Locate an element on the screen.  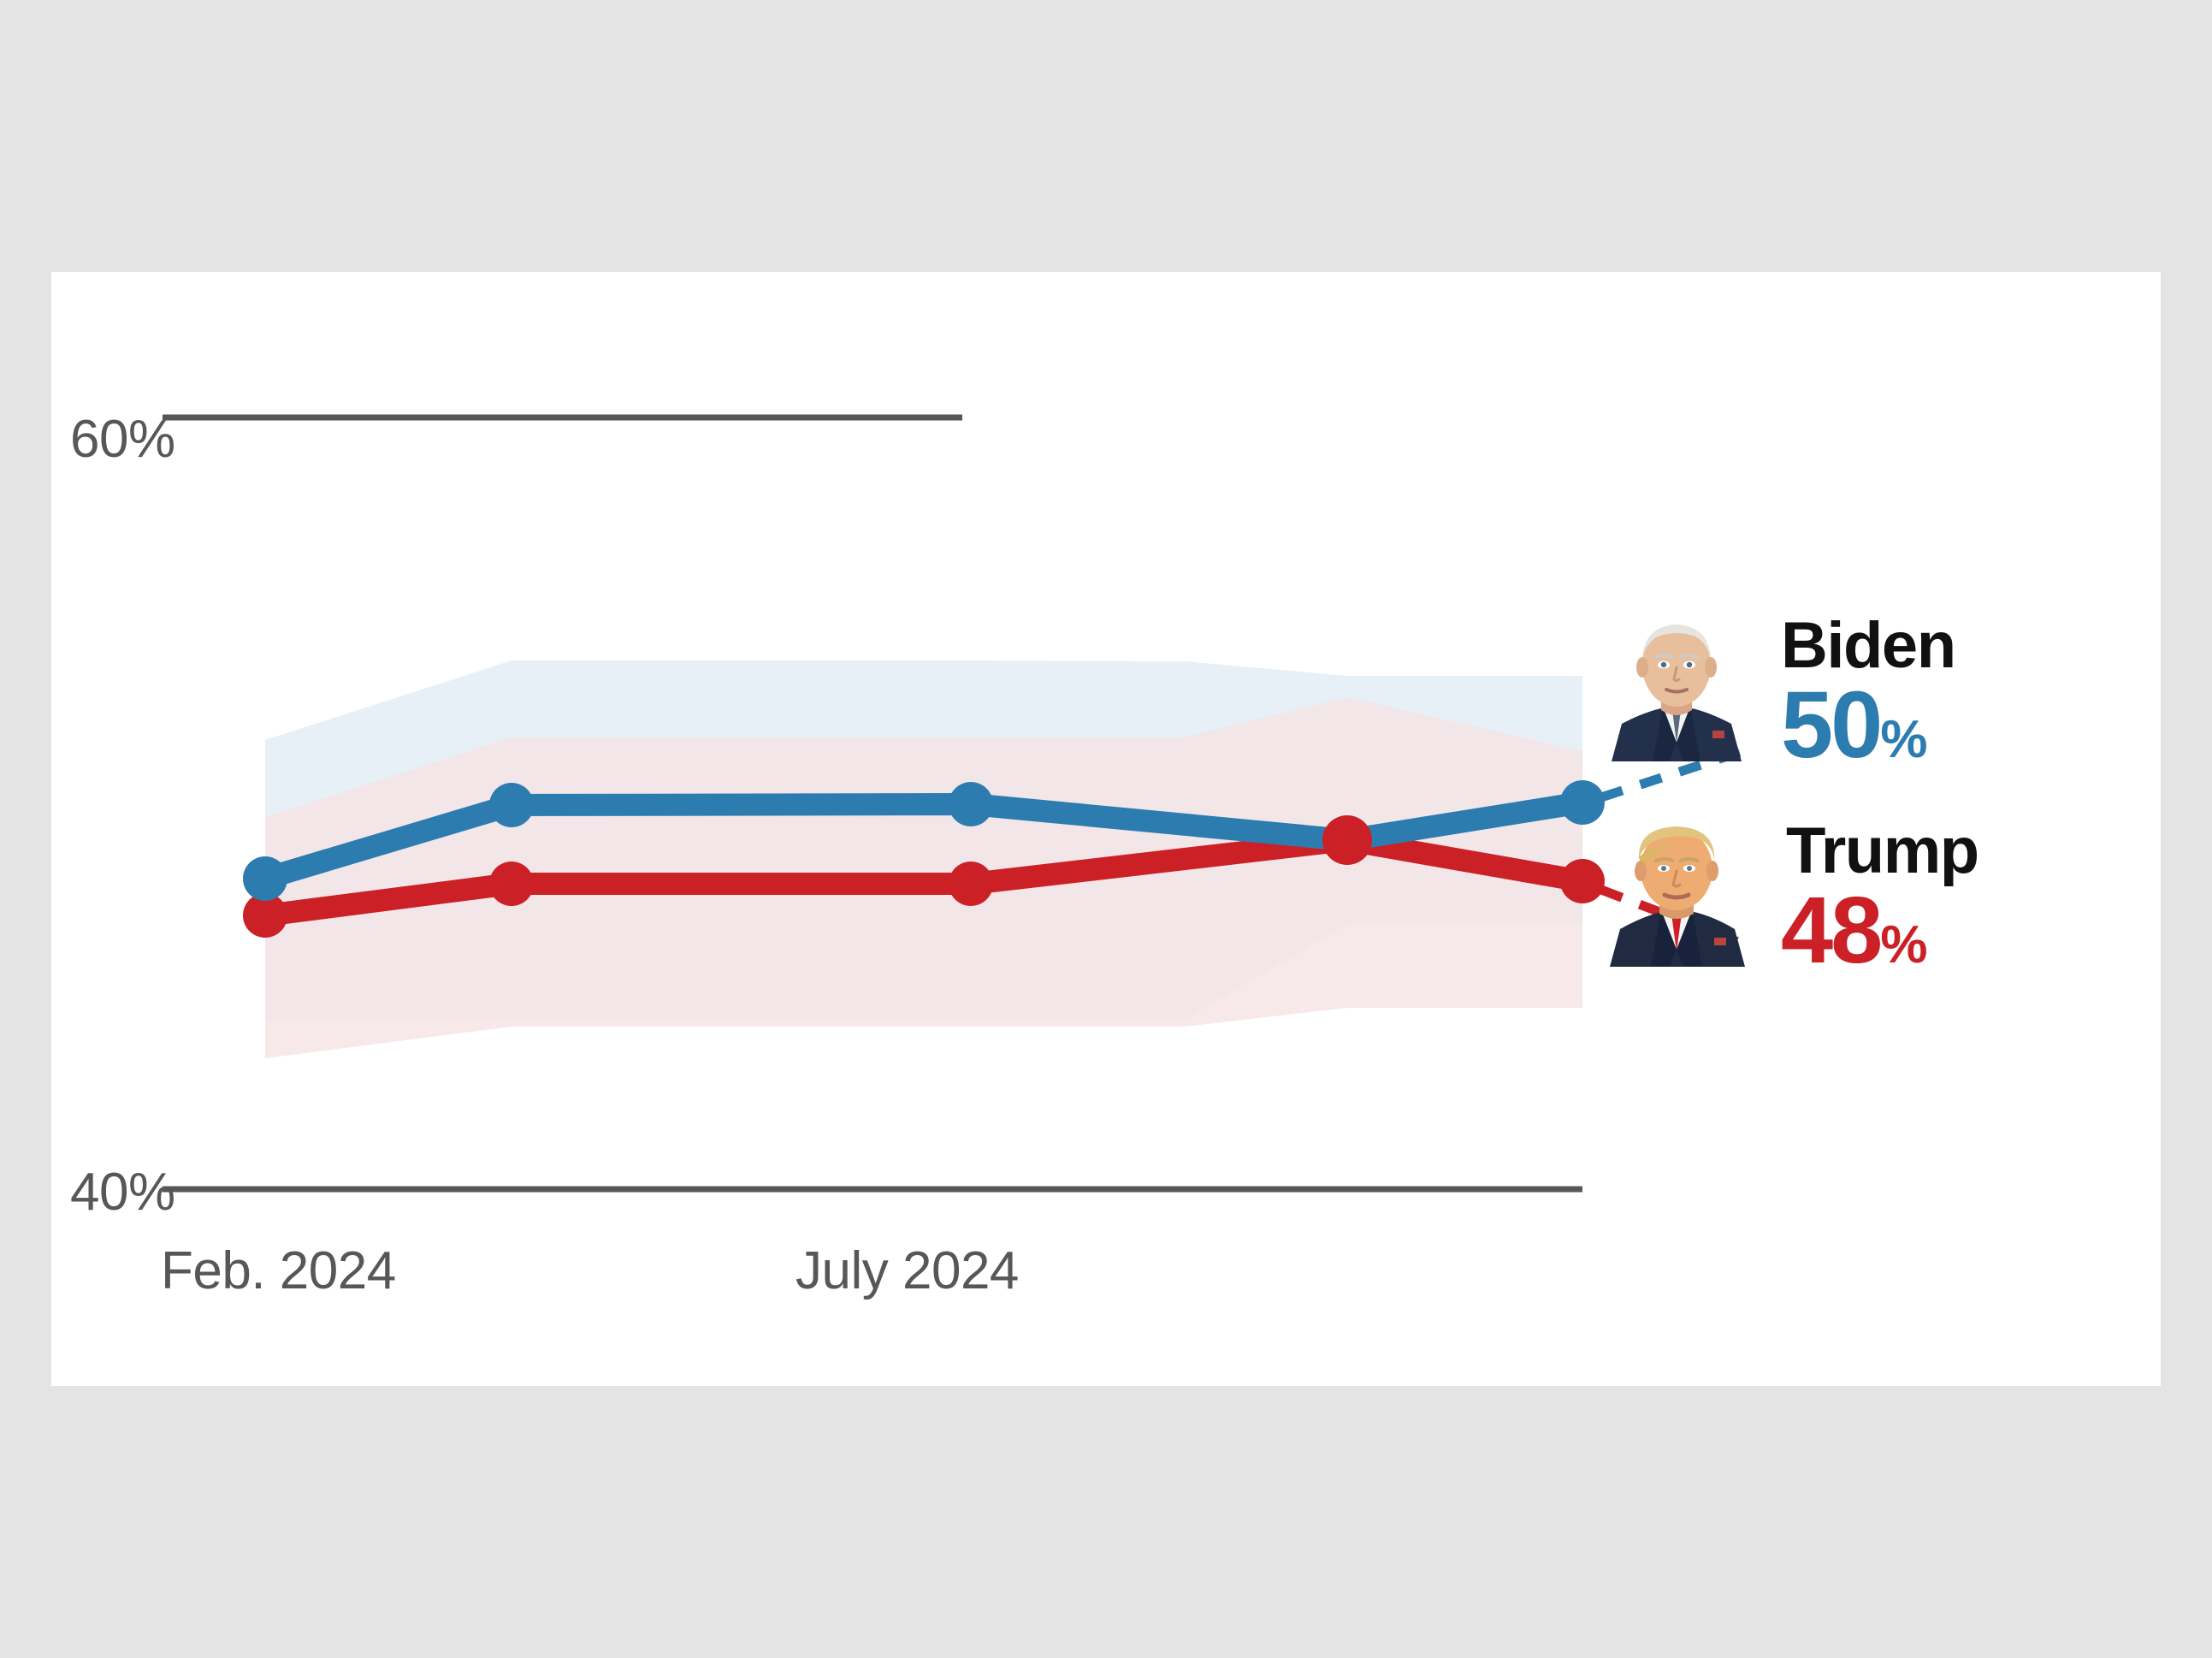
biden-value: 50% is located at coordinates (1868, 725).